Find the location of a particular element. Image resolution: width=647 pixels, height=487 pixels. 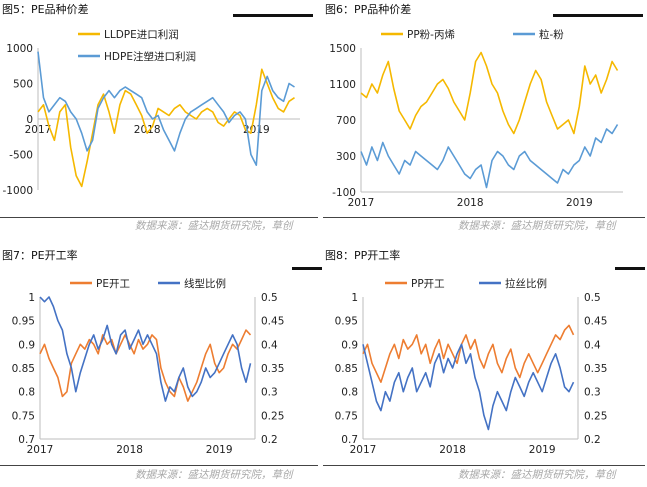

legend-label: 拉丝比例 is located at coordinates (526, 283).